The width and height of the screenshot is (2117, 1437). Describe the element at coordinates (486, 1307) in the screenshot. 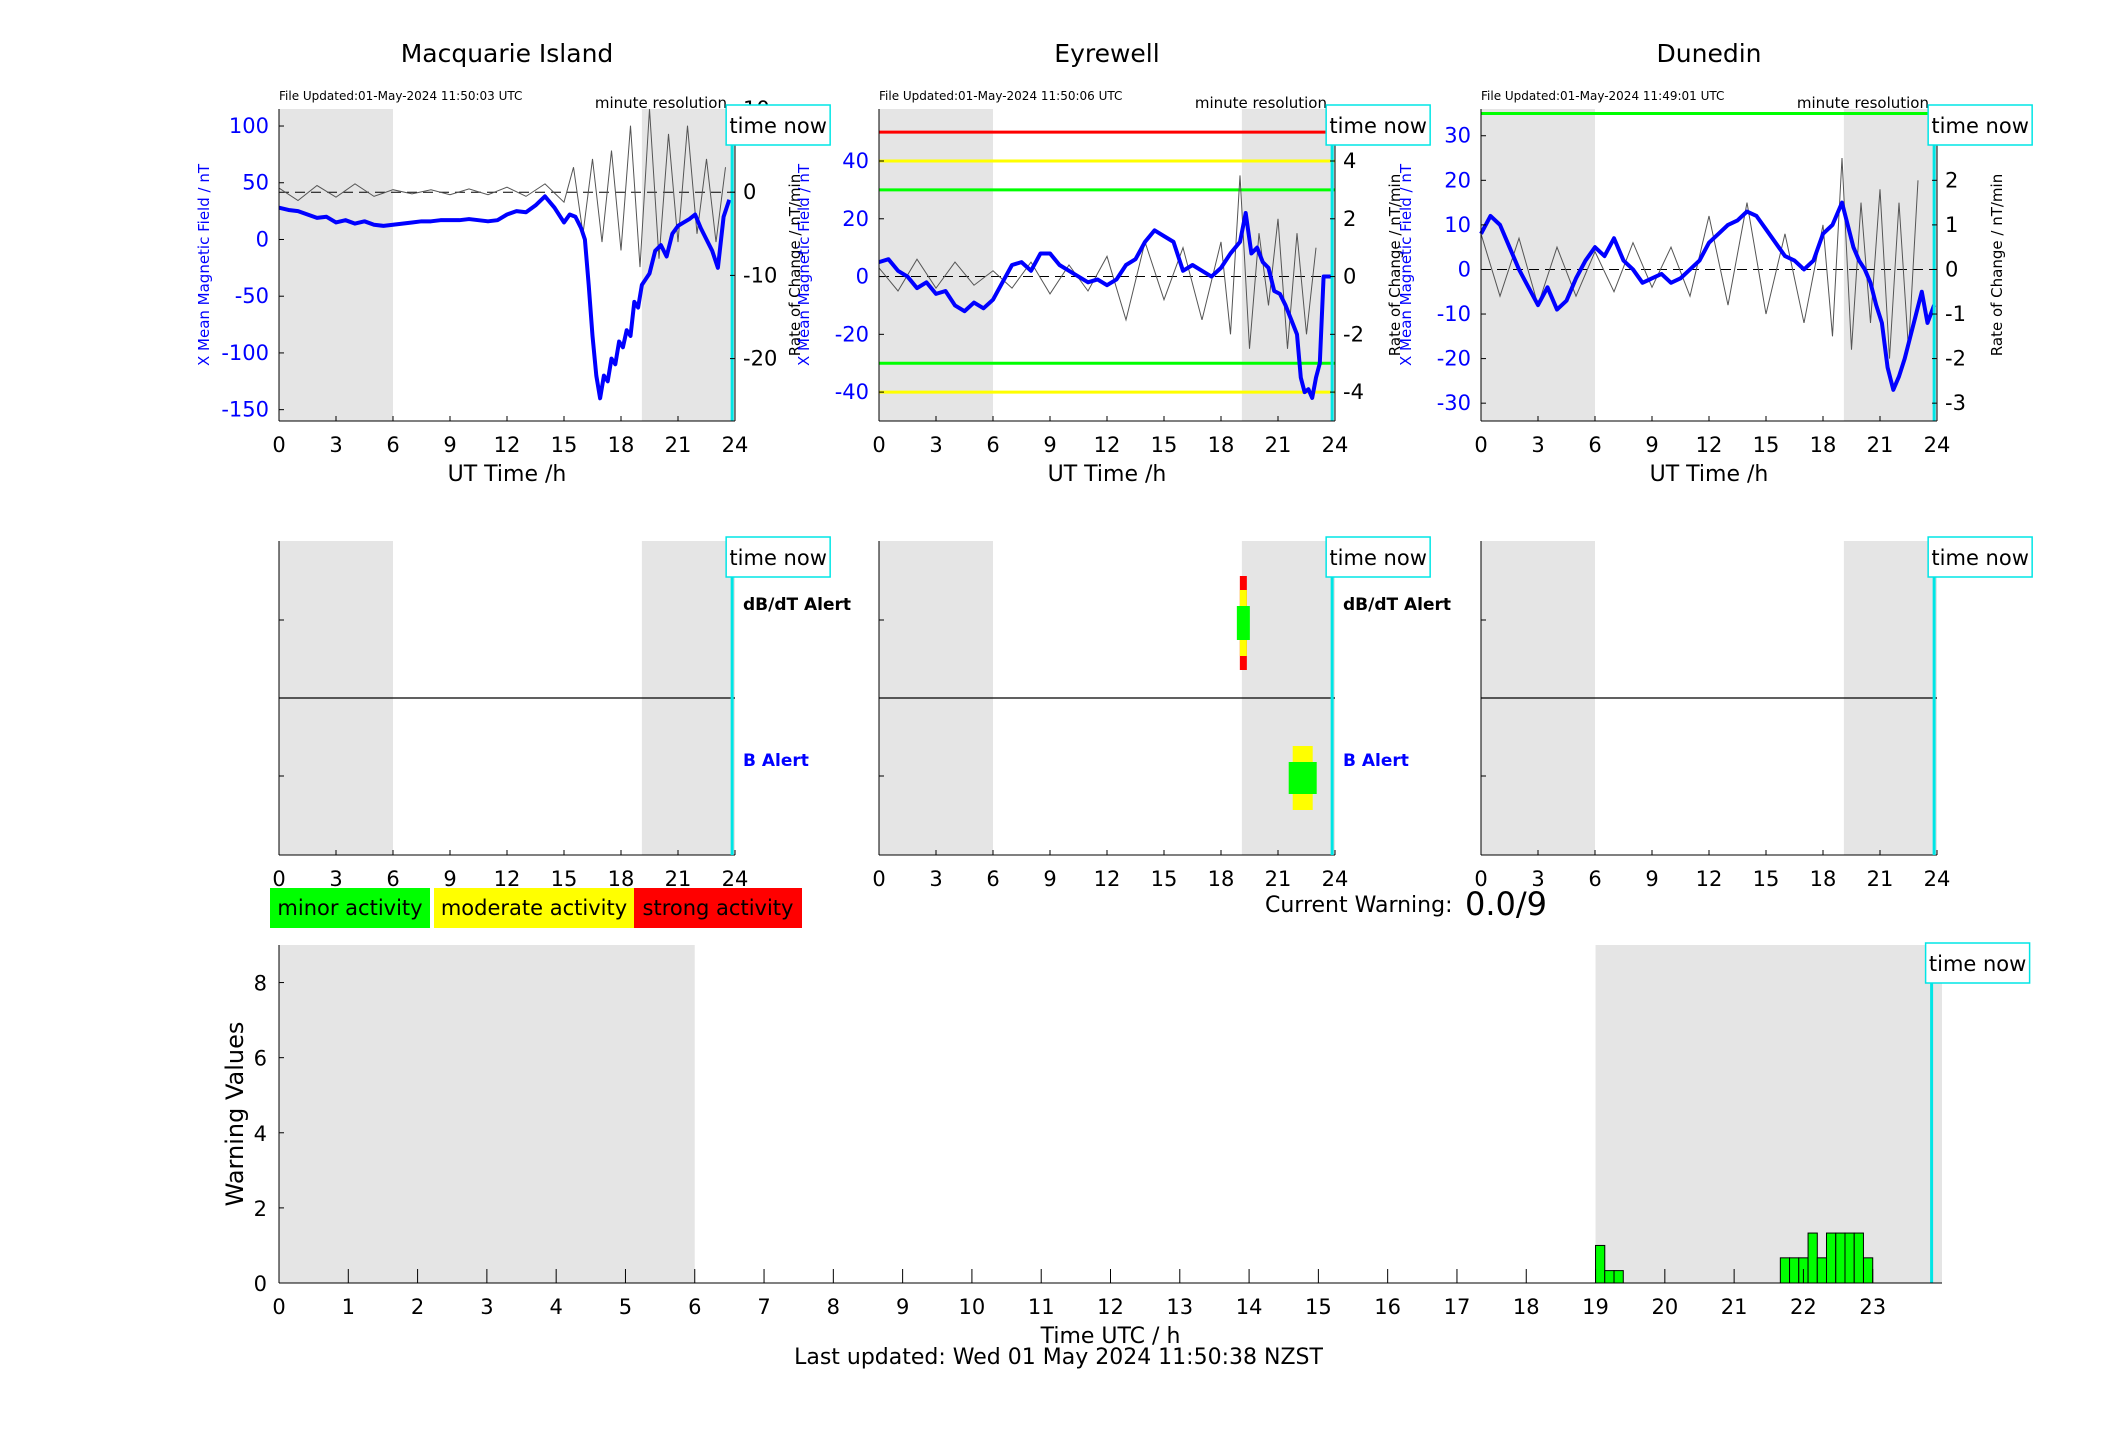

I see `warning-xtick-label: 3` at that location.